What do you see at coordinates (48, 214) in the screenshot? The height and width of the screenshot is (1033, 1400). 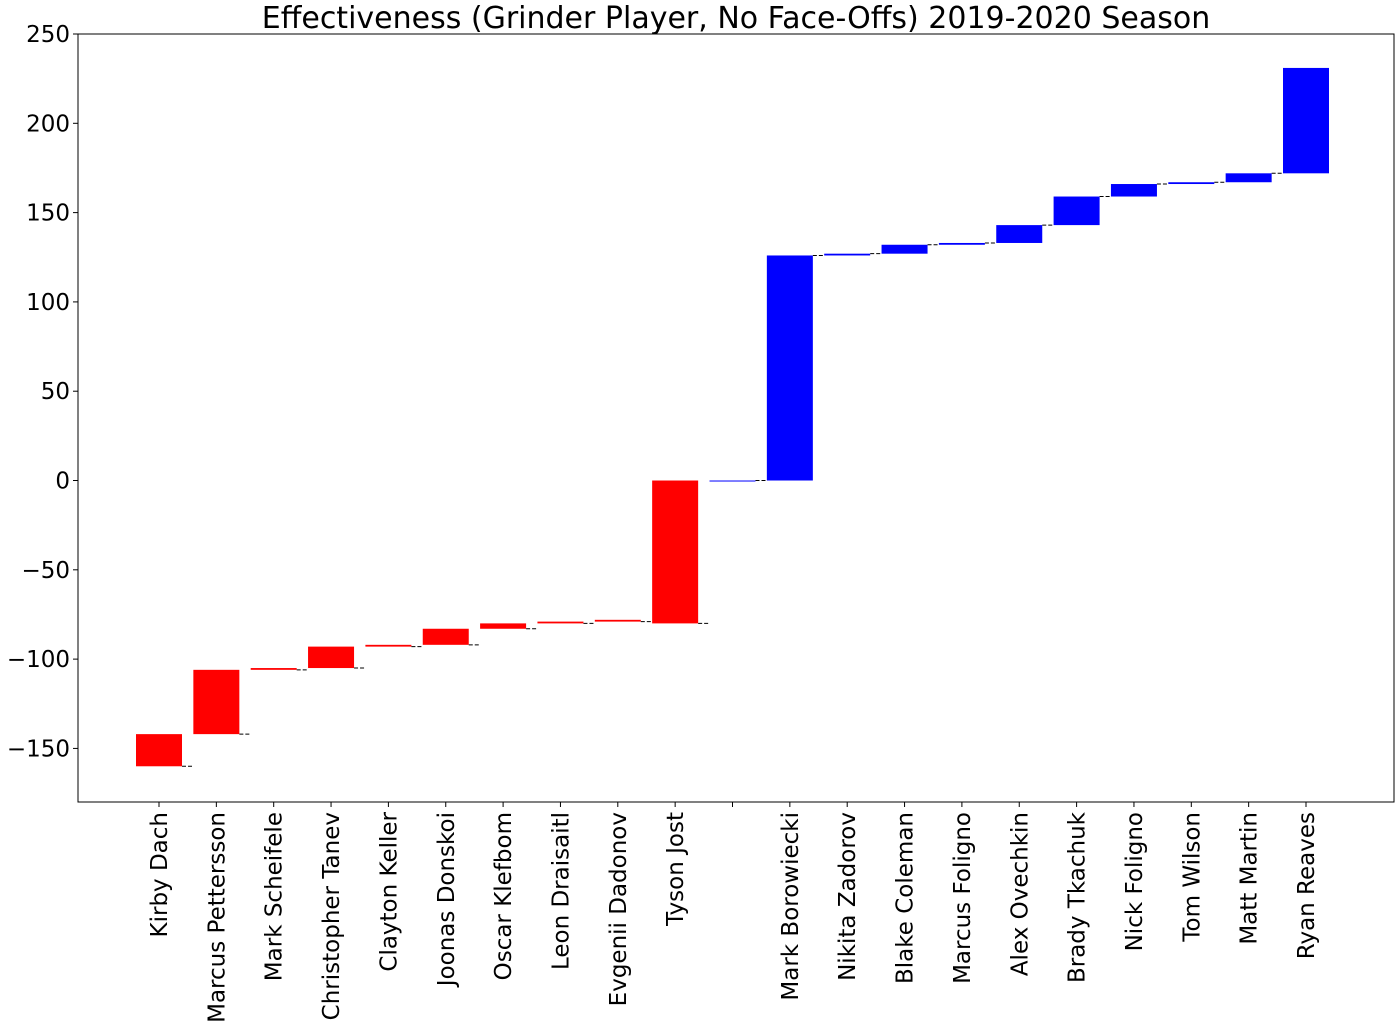 I see `y-tick-label: 150` at bounding box center [48, 214].